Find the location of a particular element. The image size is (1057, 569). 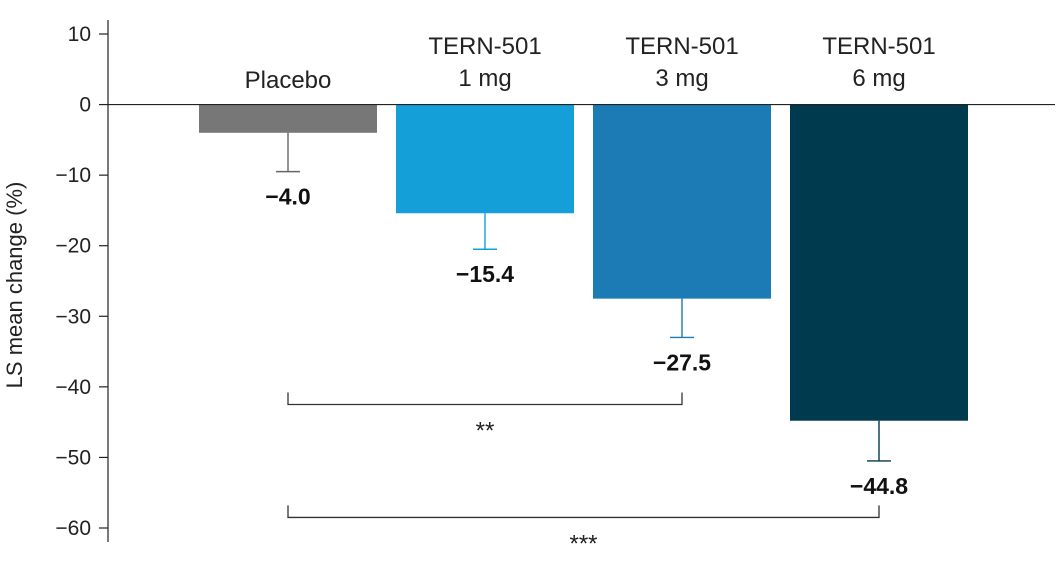

data-label: −44.8 is located at coordinates (879, 486).